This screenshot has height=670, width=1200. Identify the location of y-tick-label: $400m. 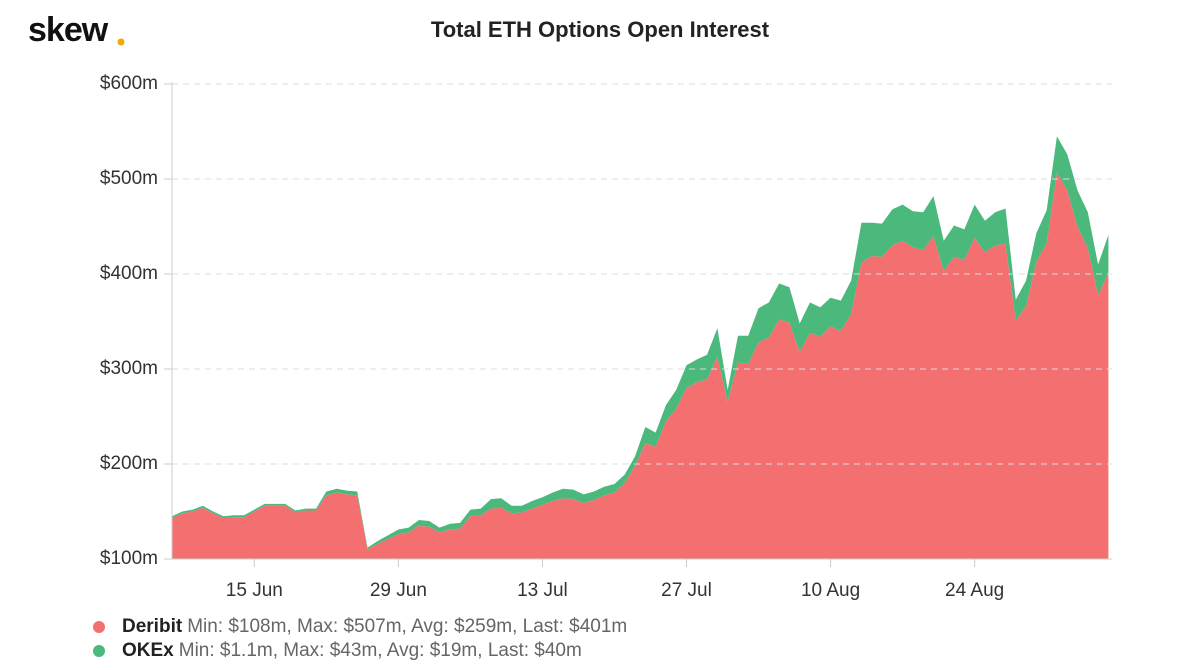
(129, 273).